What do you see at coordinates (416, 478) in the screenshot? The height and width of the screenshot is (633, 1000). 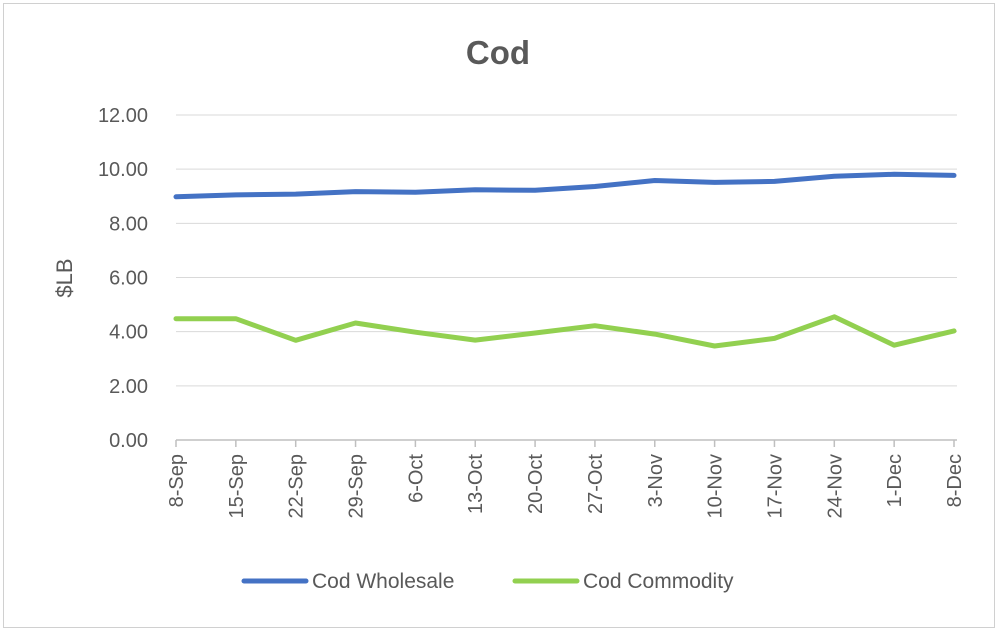 I see `x-tick-label: 6-Oct` at bounding box center [416, 478].